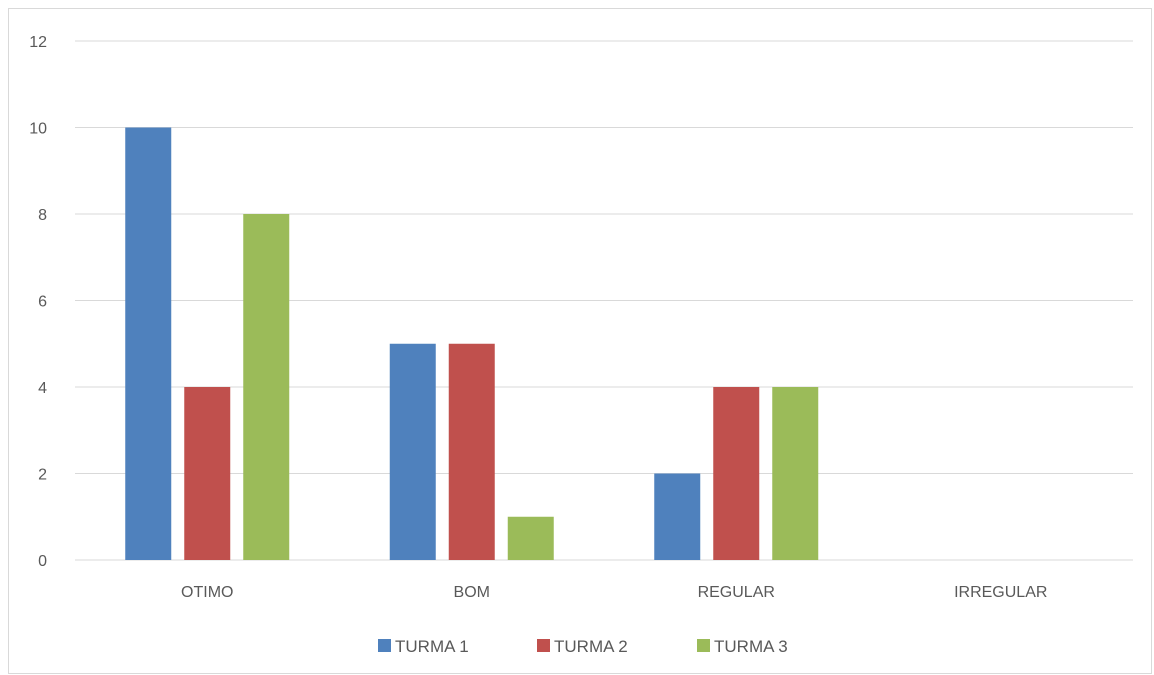 The image size is (1154, 675). I want to click on legend: TURMA 1 TURMA 2 TURMA 3, so click(583, 646).